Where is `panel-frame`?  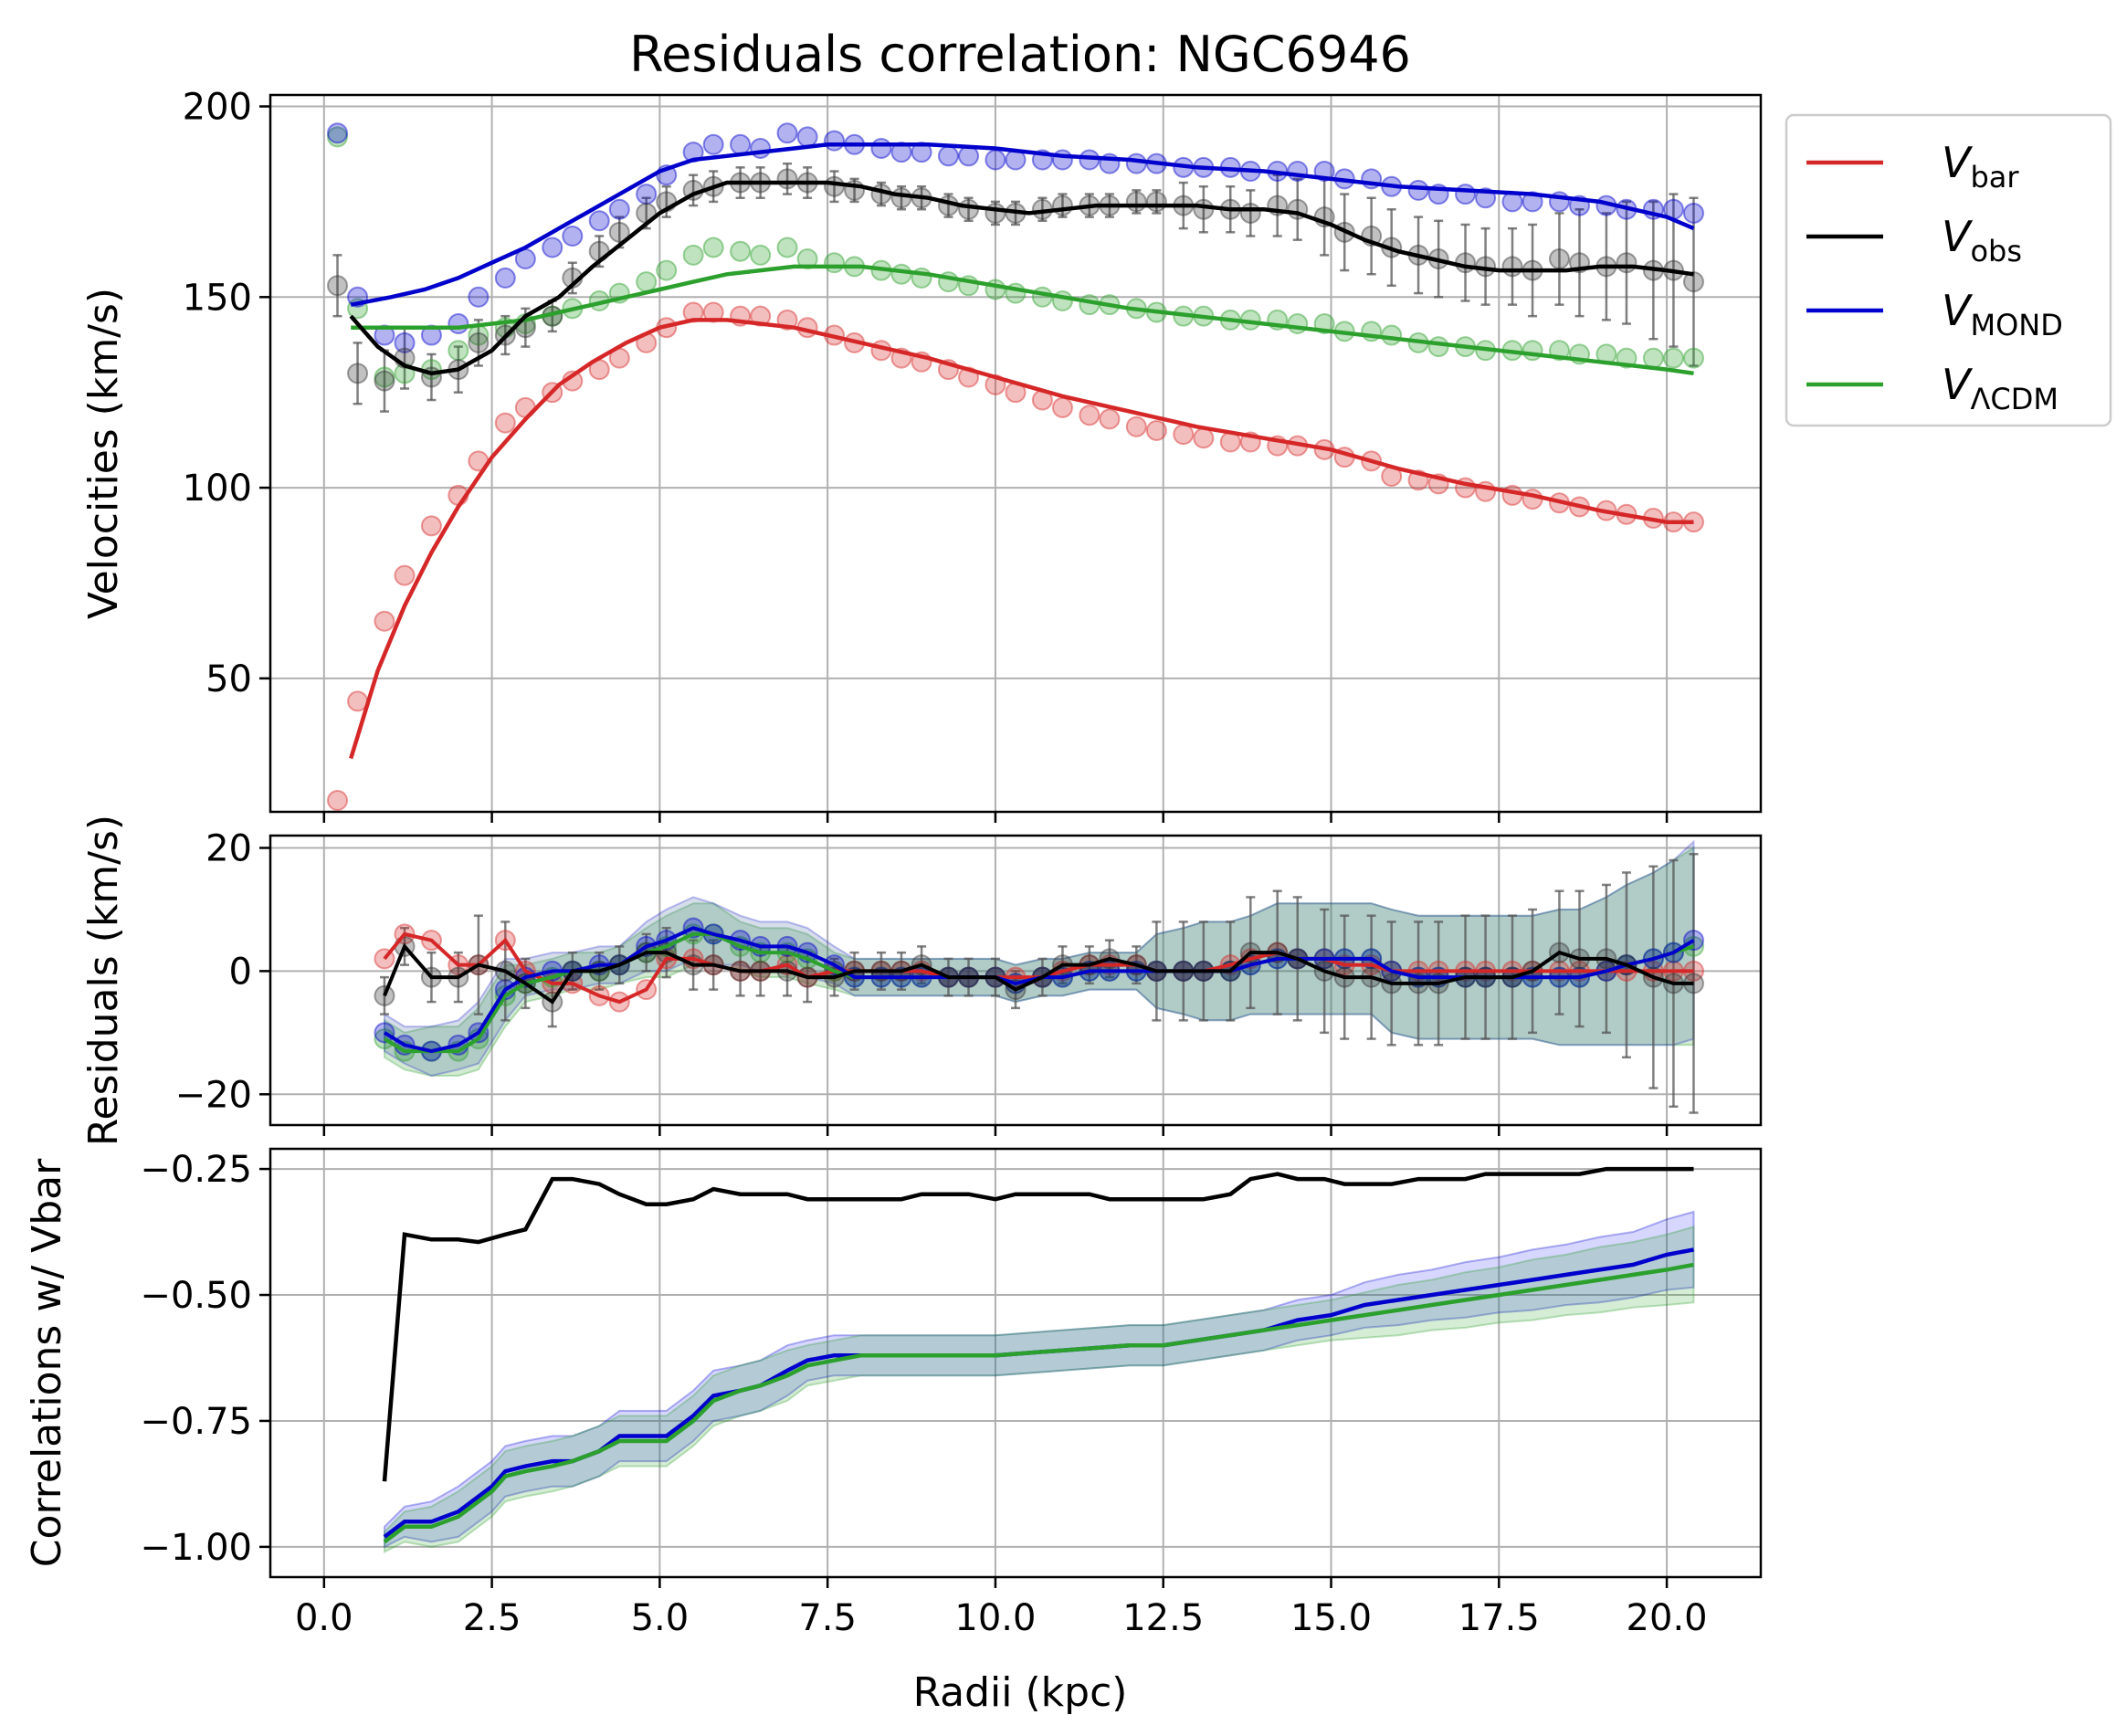
panel-frame is located at coordinates (1016, 980).